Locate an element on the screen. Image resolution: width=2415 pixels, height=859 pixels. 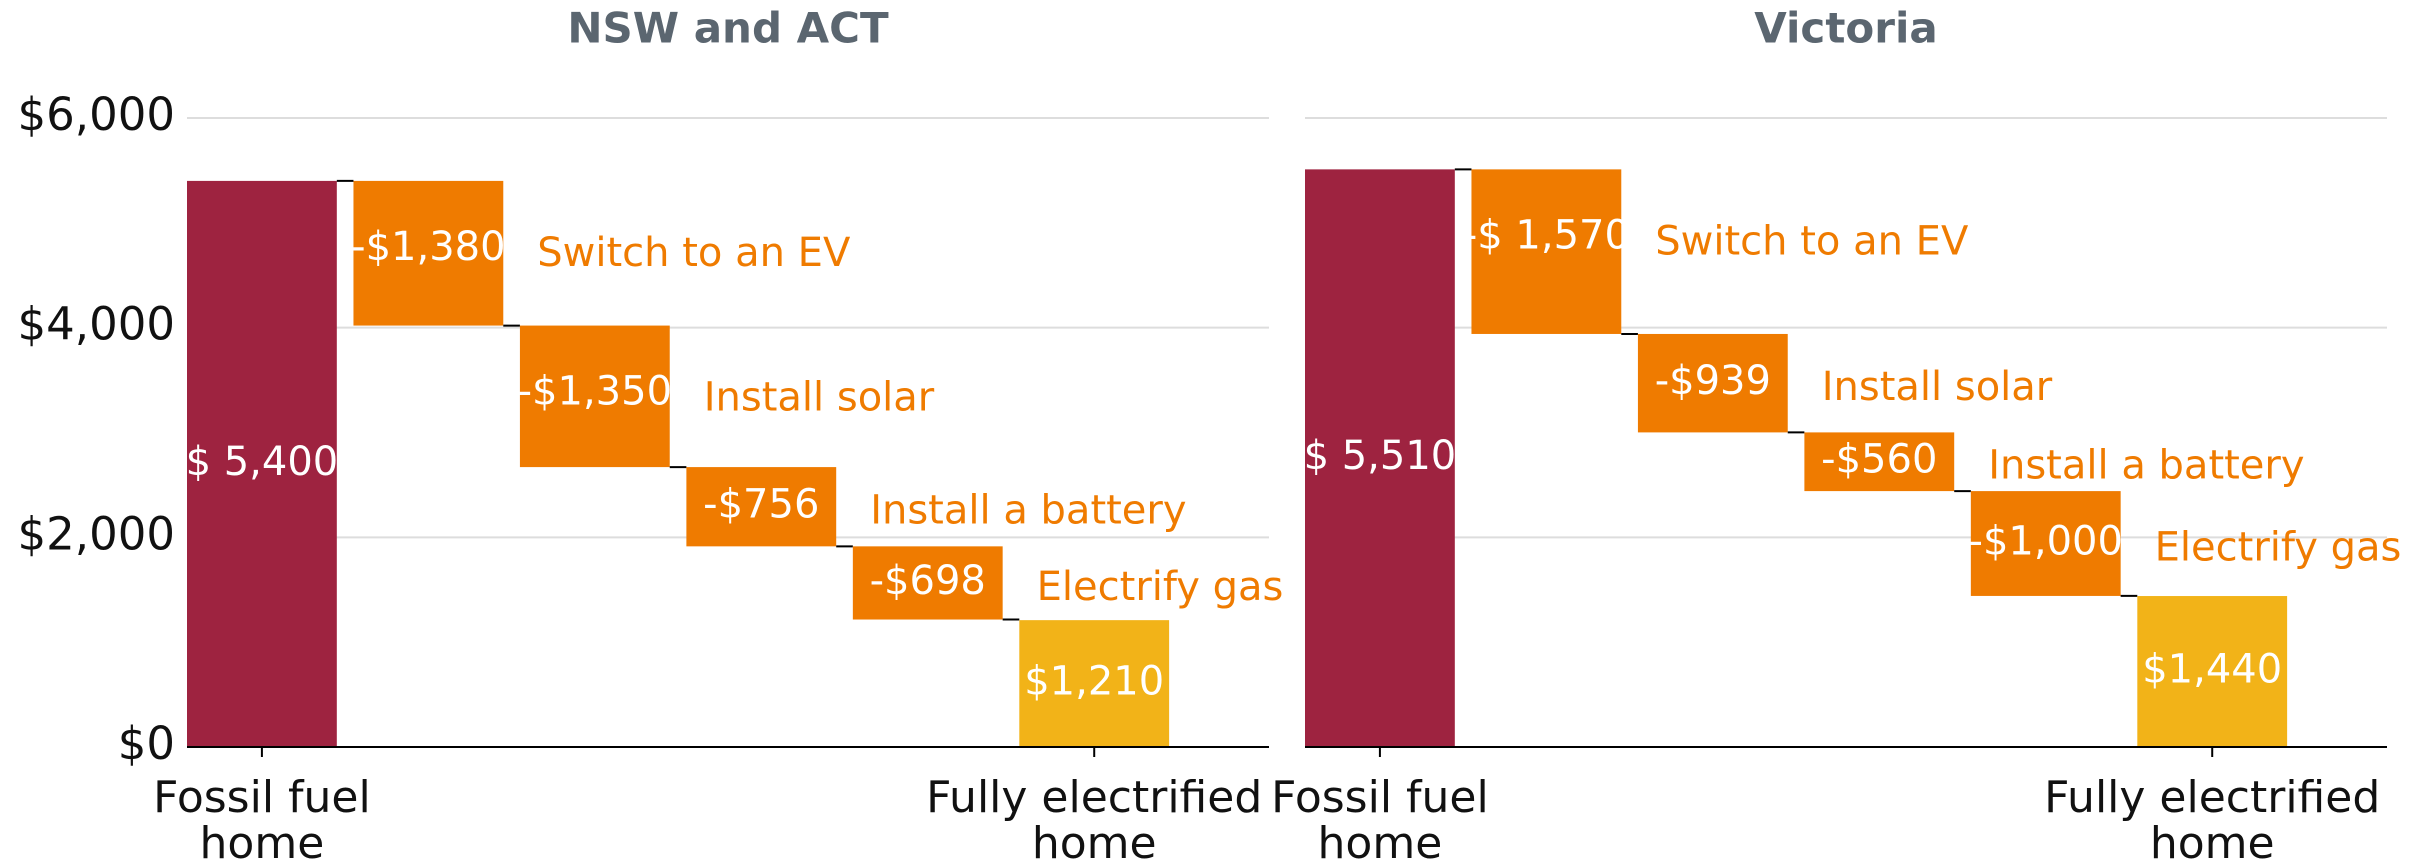
value-label: -$1,000 is located at coordinates (2046, 542).